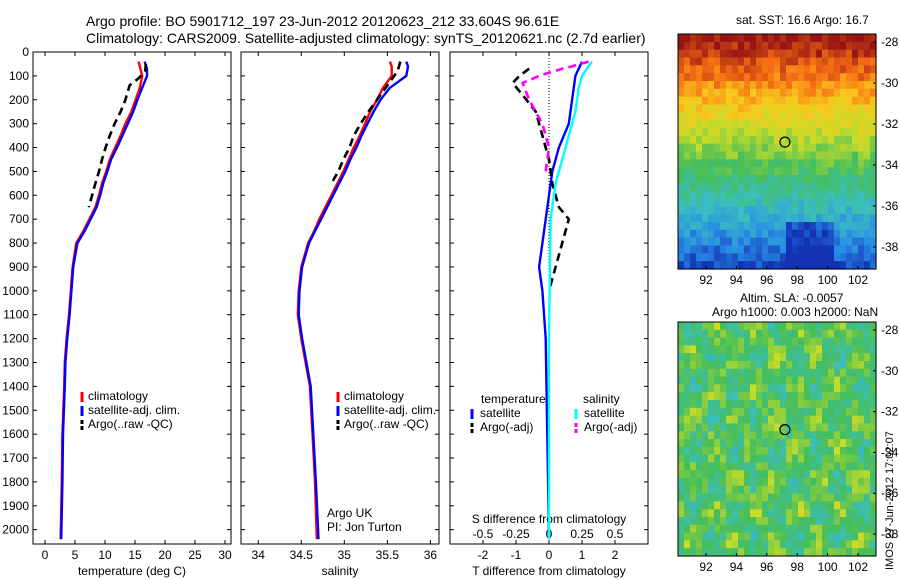 Image resolution: width=900 pixels, height=580 pixels. I want to click on legend-label: satellite, so click(500, 413).